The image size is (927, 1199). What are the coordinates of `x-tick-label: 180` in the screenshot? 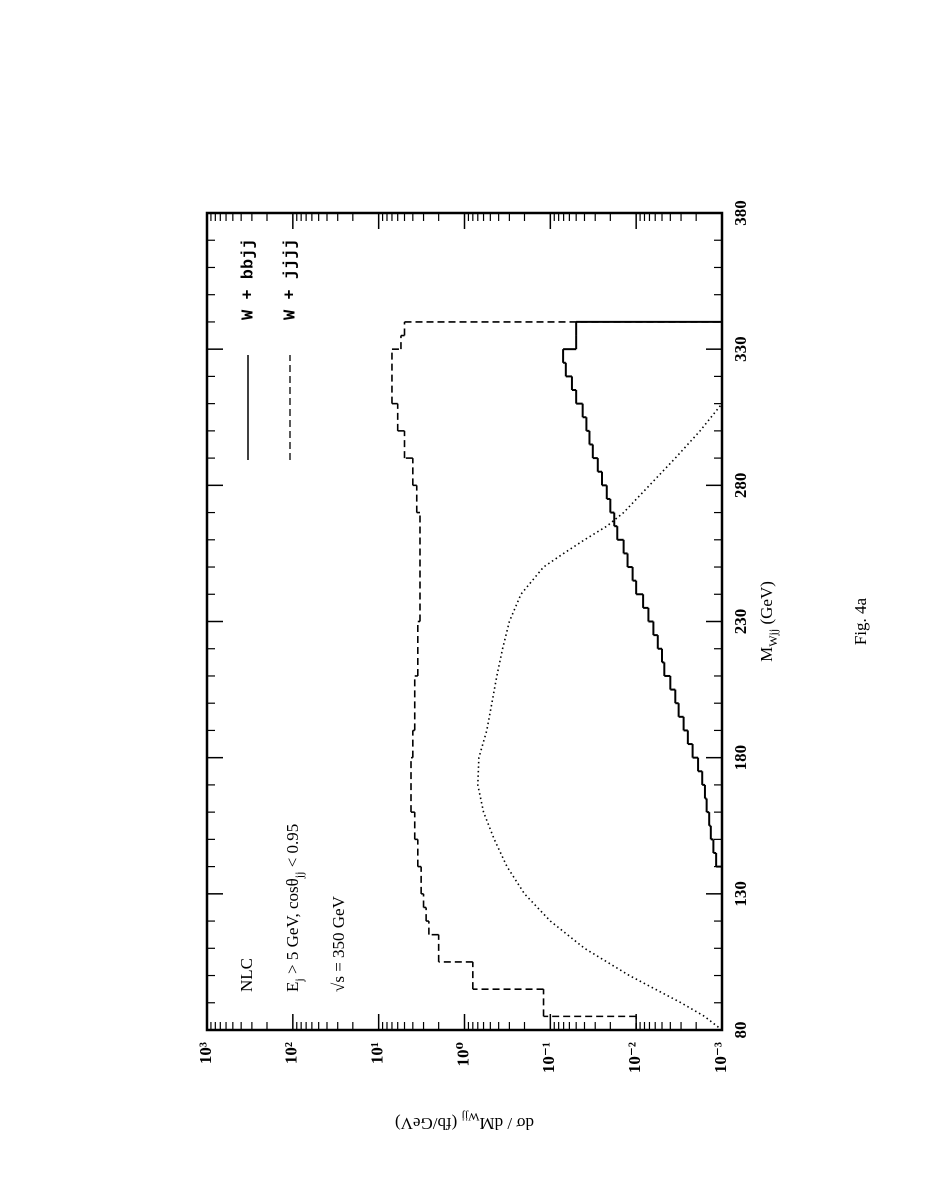 It's located at (740, 758).